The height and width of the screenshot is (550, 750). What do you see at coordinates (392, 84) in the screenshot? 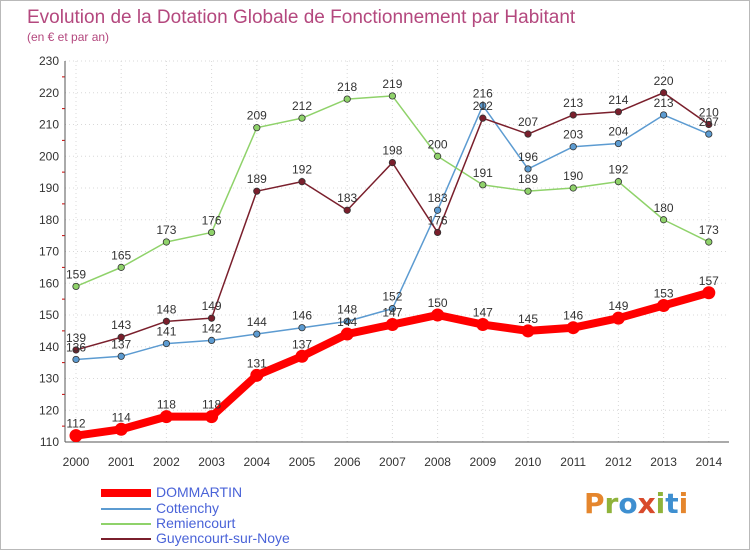
I see `data-label-remiencourt: 219` at bounding box center [392, 84].